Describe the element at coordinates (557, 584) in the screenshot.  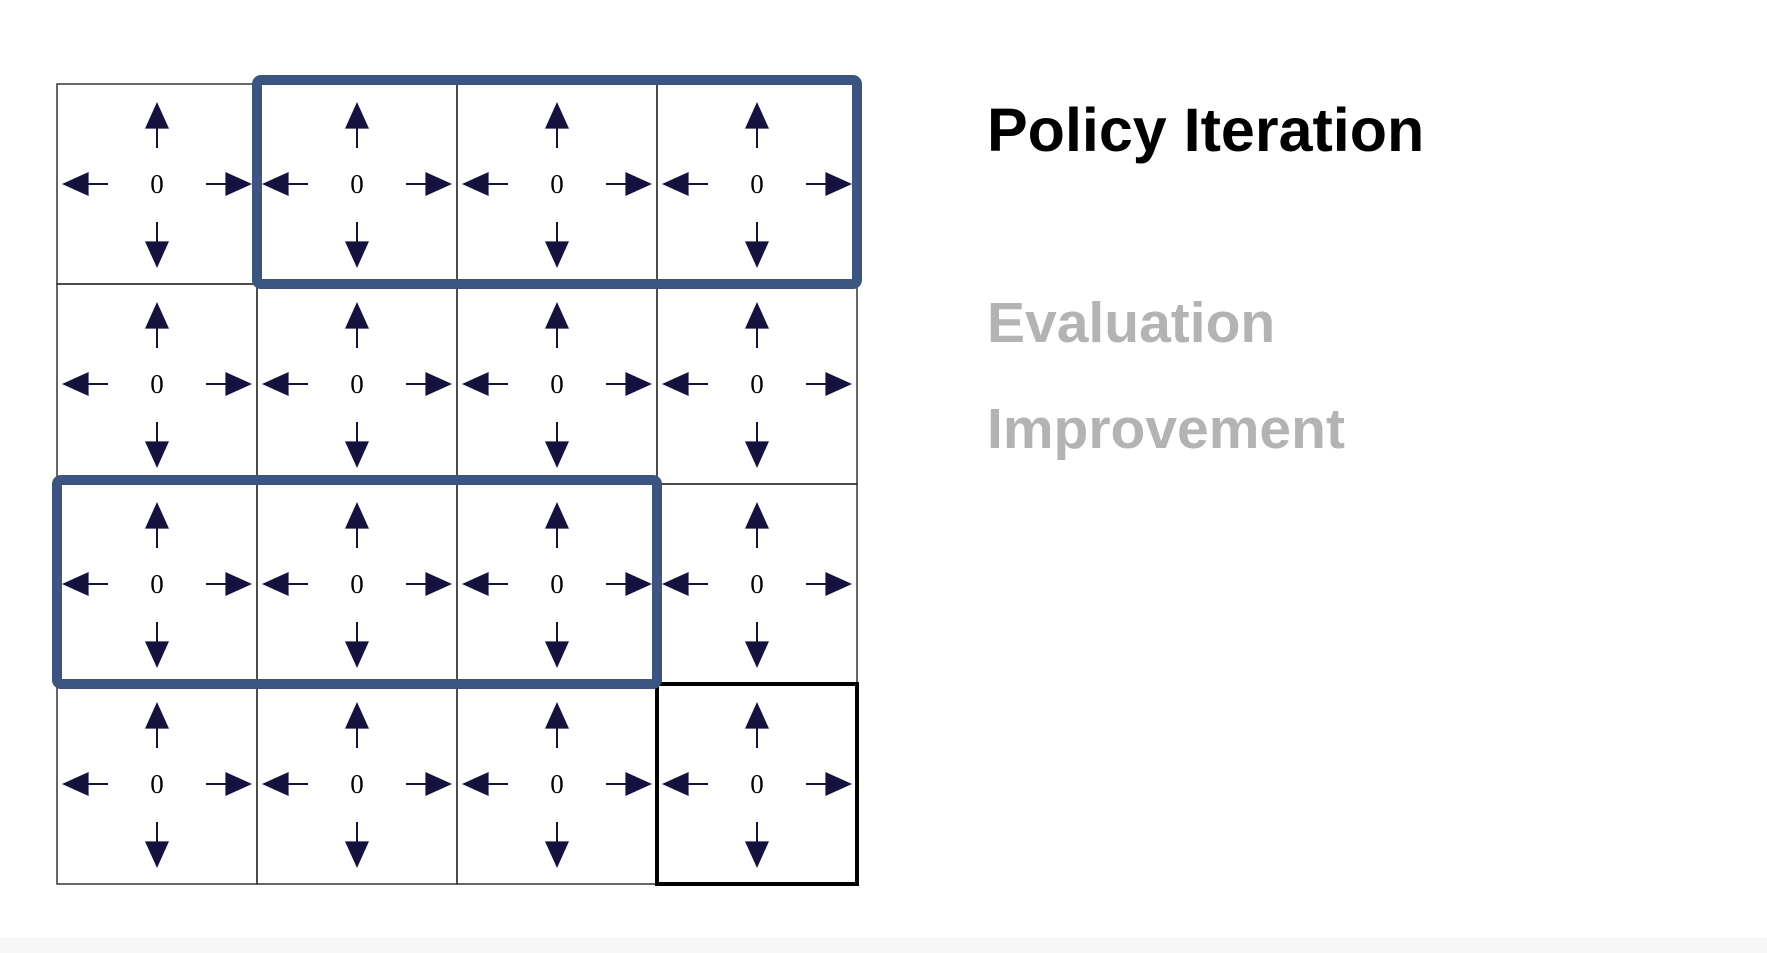
I see `state-value-r2-c2: 0` at that location.